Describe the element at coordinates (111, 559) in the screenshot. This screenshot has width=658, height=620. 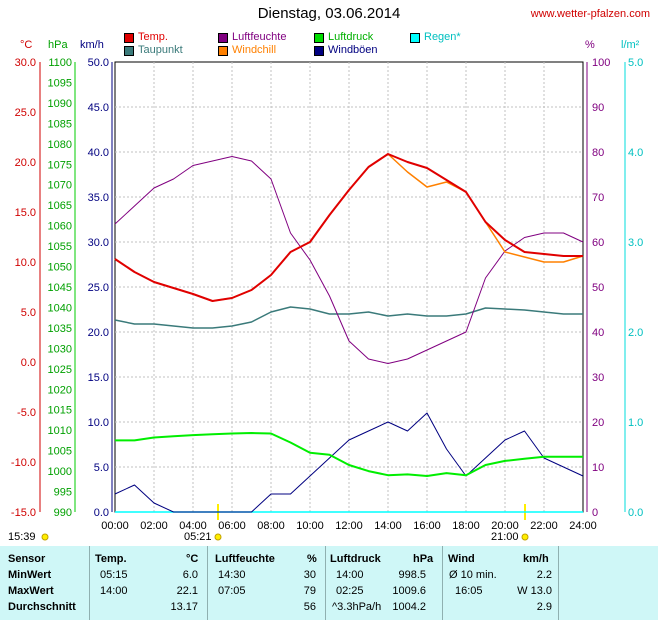
I see `header-temp: Temp.` at that location.